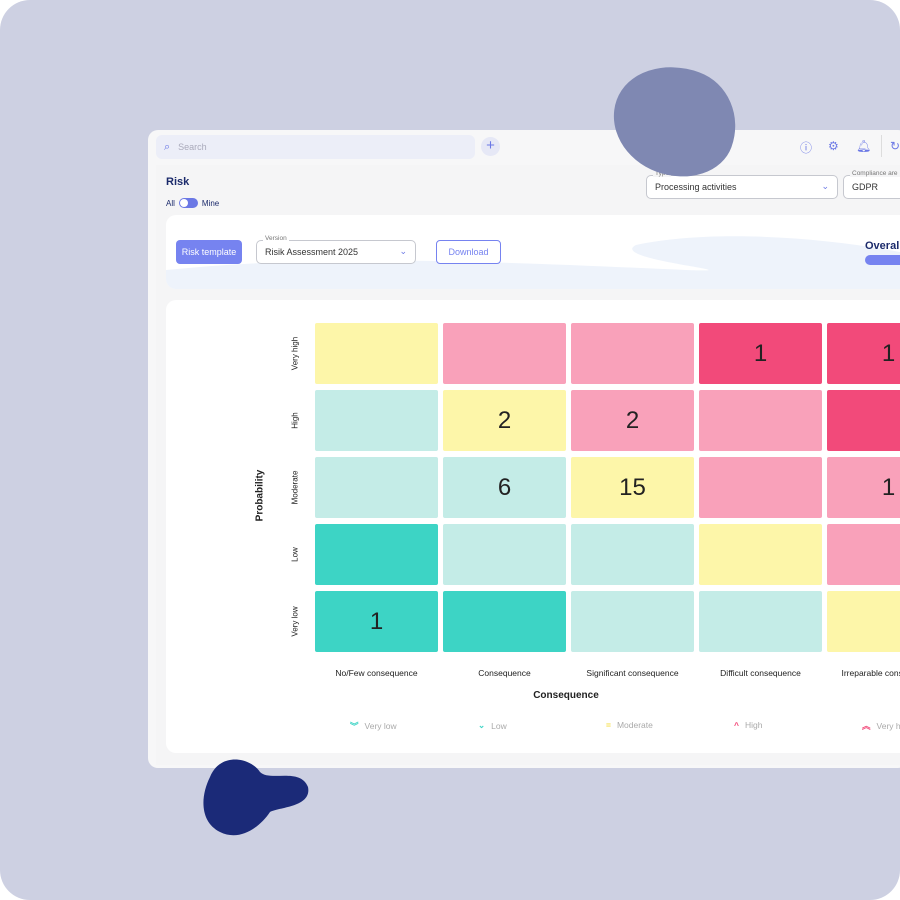 Image resolution: width=900 pixels, height=900 pixels. I want to click on version-select: Version Risik Assessment 2025 ⌄, so click(336, 249).